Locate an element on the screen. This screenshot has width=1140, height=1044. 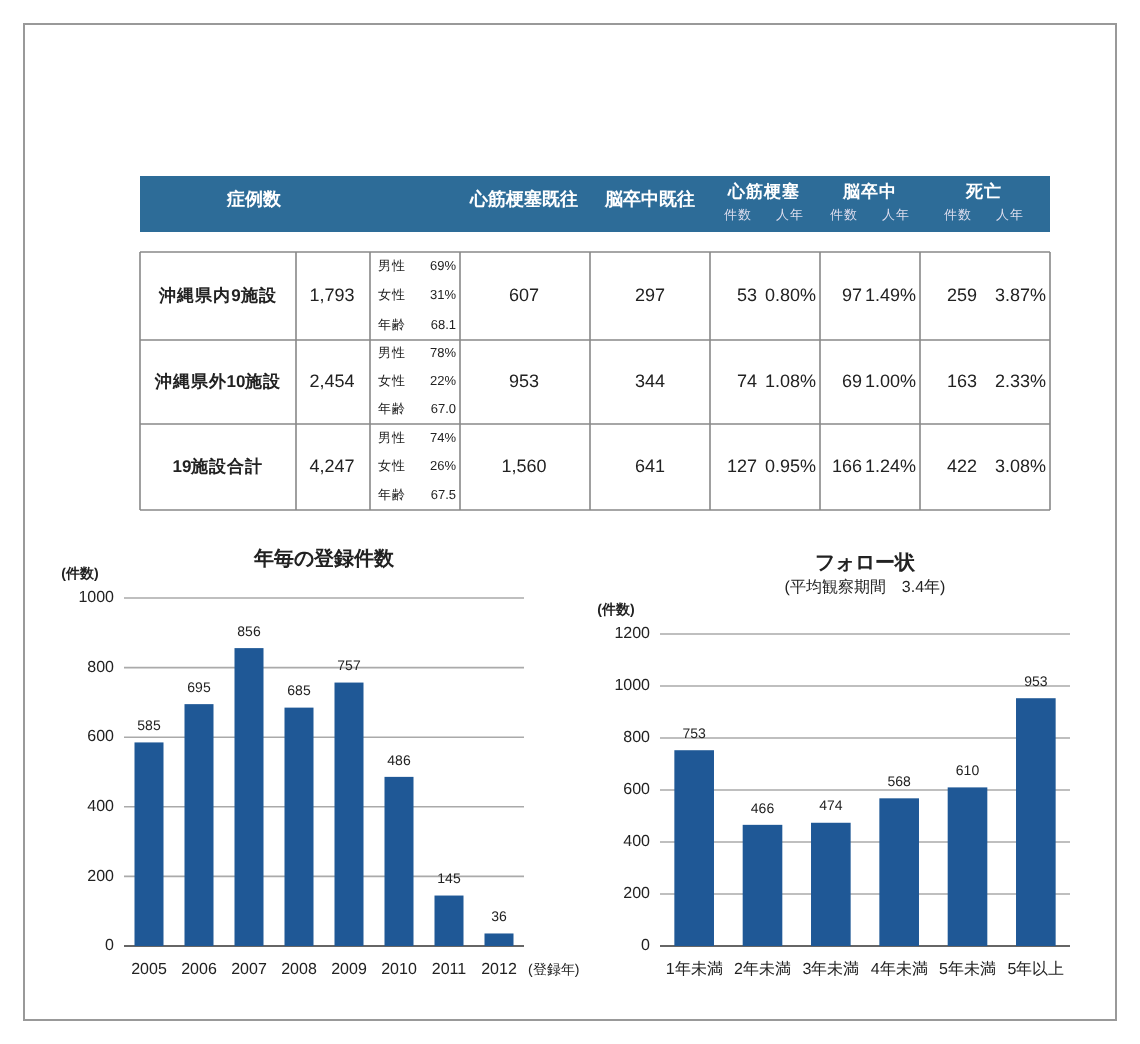
text: 脳卒中既往 is located at coordinates (649, 198).